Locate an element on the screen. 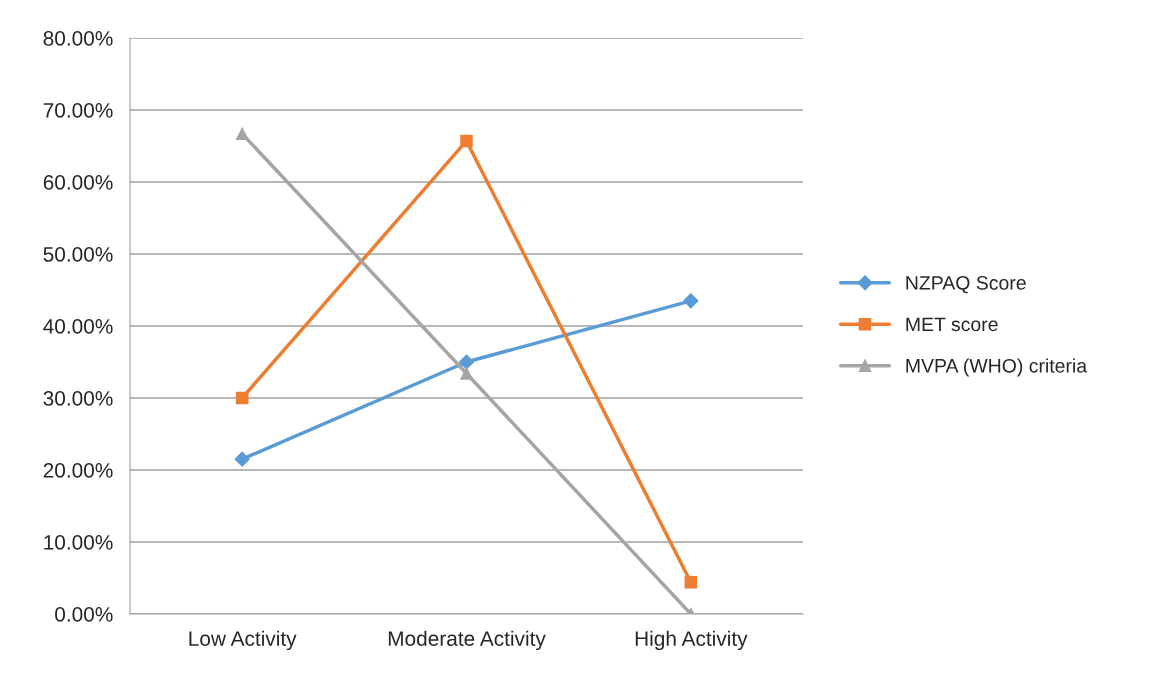 This screenshot has height=675, width=1155. x-tick-label: High Activity is located at coordinates (691, 640).